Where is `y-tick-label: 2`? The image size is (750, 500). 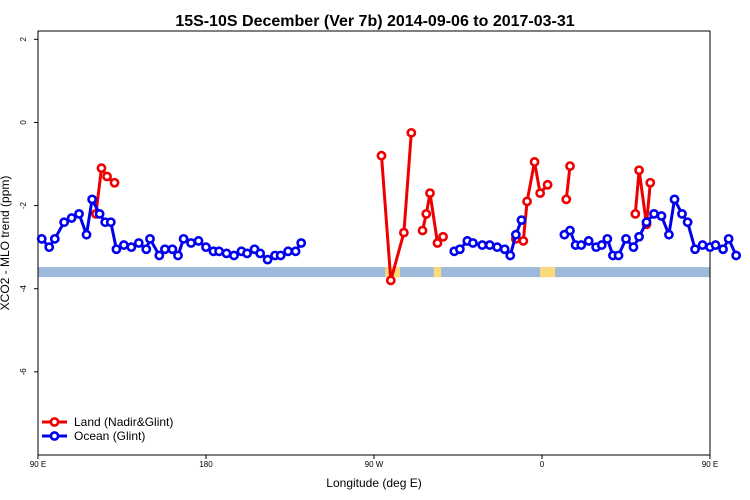 y-tick-label: 2 is located at coordinates (23, 39).